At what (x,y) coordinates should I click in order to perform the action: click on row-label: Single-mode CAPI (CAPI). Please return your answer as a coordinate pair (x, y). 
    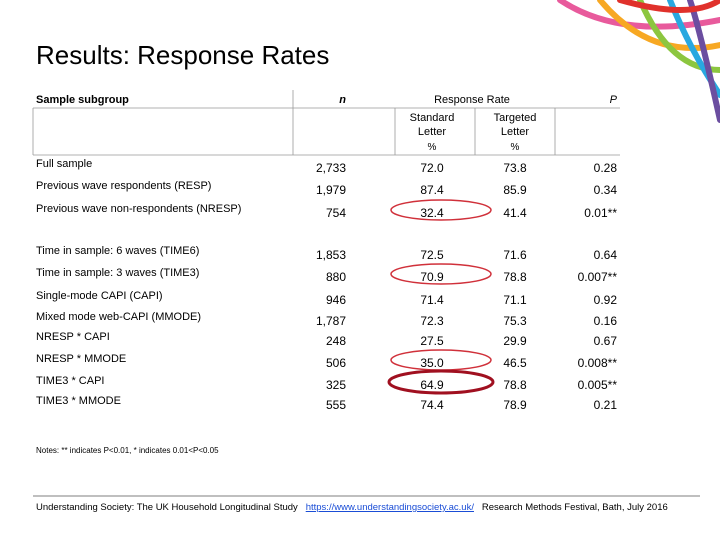
    Looking at the image, I should click on (99, 296).